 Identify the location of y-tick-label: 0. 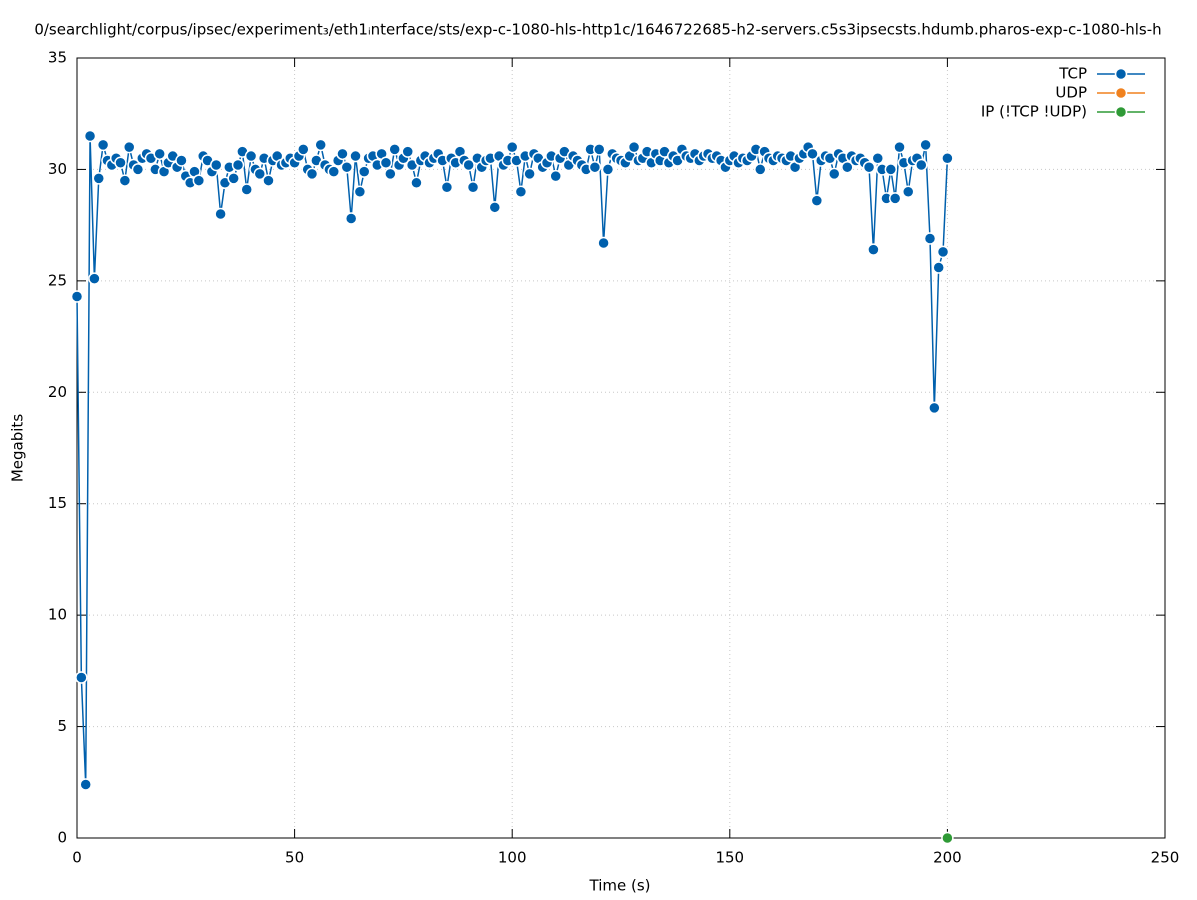
(62, 838).